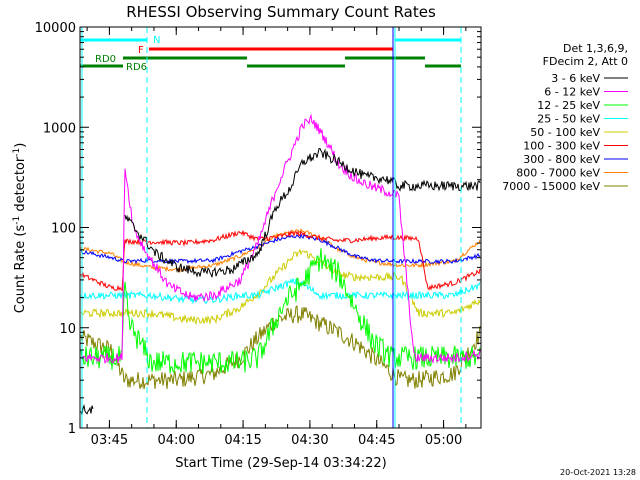 This screenshot has height=480, width=640. Describe the element at coordinates (72, 429) in the screenshot. I see `y-tick-label-0: 1` at that location.